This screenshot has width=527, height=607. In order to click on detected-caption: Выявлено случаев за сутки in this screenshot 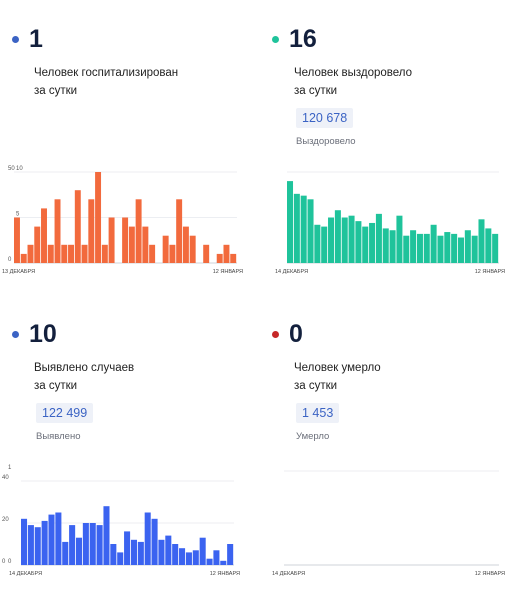, I will do `click(144, 377)`.